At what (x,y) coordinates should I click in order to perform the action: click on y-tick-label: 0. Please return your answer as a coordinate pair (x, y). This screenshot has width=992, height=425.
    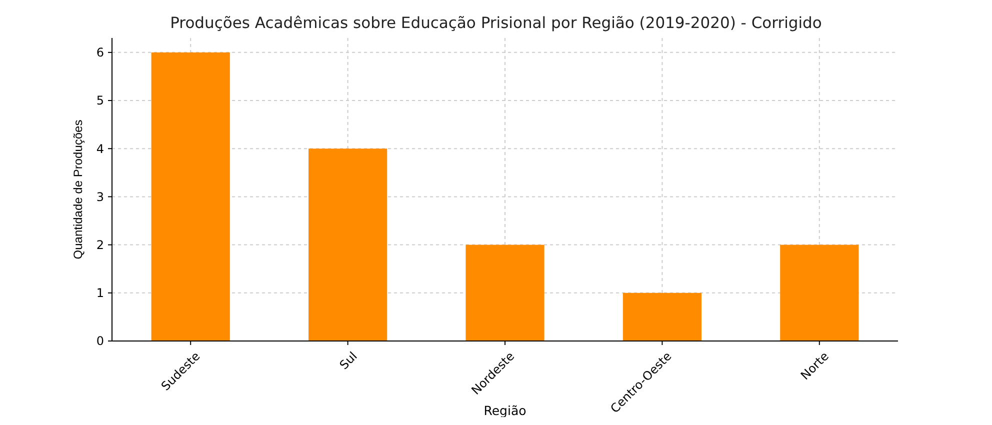
    Looking at the image, I should click on (100, 341).